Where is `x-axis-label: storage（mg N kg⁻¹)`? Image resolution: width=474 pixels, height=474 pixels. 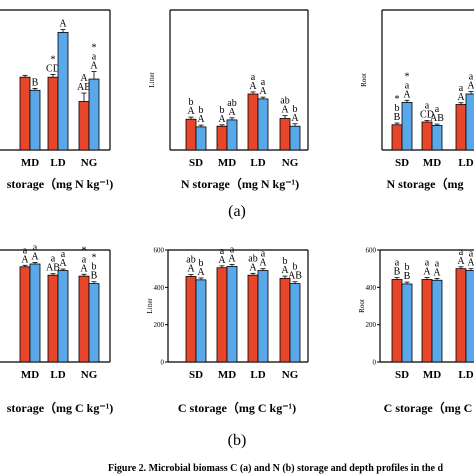
x-axis-label: storage（mg N kg⁻¹) is located at coordinates (60, 183).